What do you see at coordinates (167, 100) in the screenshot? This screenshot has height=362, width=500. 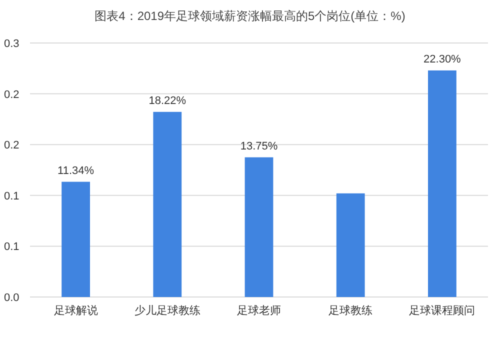 I see `data-label: 18.22%` at bounding box center [167, 100].